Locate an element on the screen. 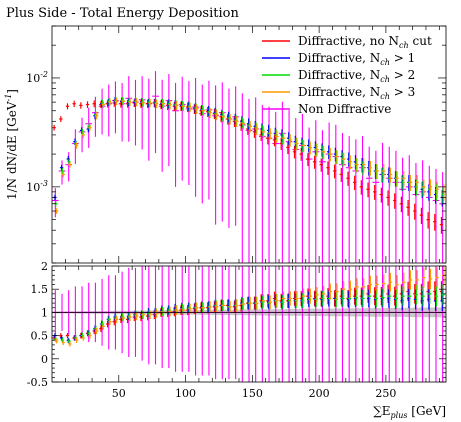 Image resolution: width=461 pixels, height=422 pixels. x-tick-label: 150 is located at coordinates (252, 393).